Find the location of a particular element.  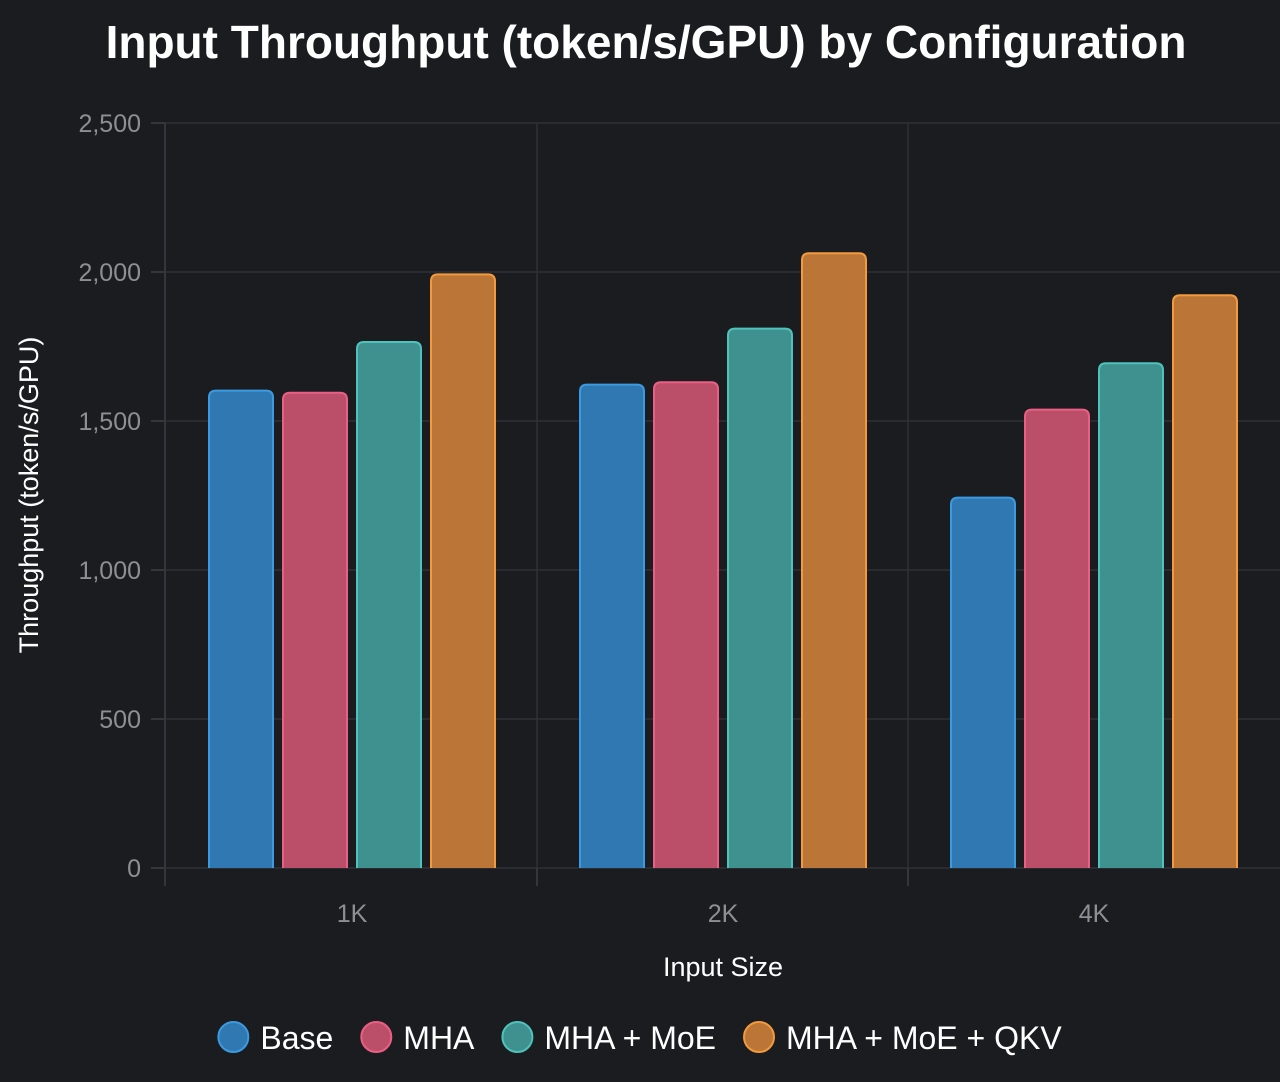

bar-mha-moe-4k is located at coordinates (1131, 615).